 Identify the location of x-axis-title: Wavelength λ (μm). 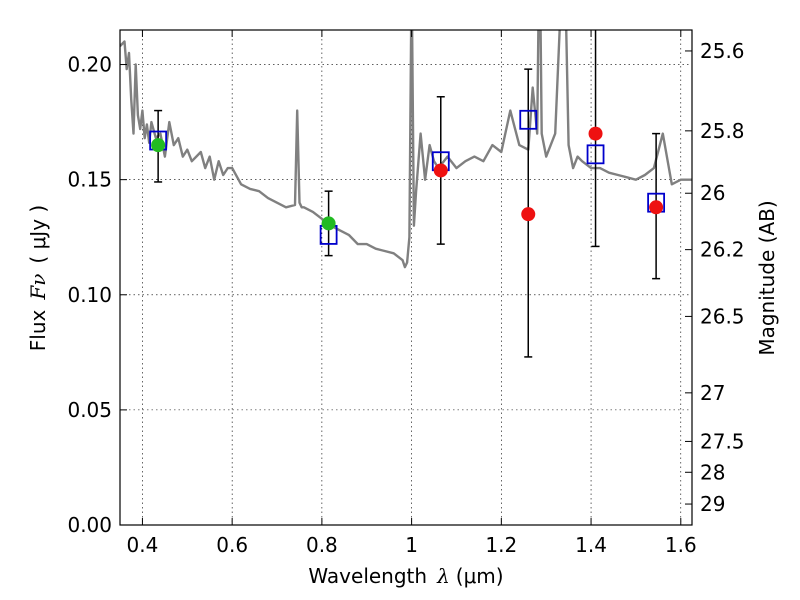
(405, 576).